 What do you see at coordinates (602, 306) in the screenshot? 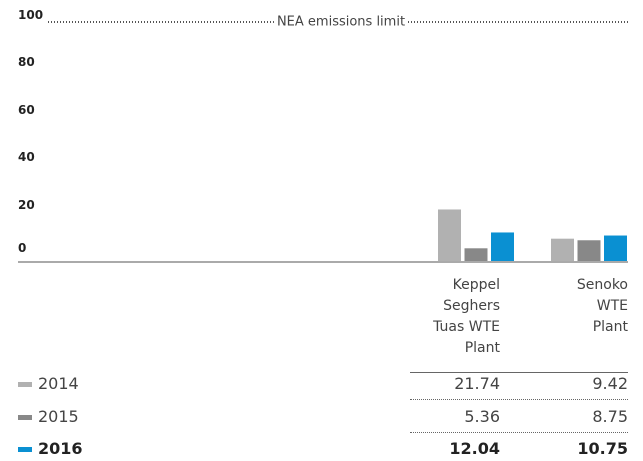
I see `category-label: Senoko WTE Plant` at bounding box center [602, 306].